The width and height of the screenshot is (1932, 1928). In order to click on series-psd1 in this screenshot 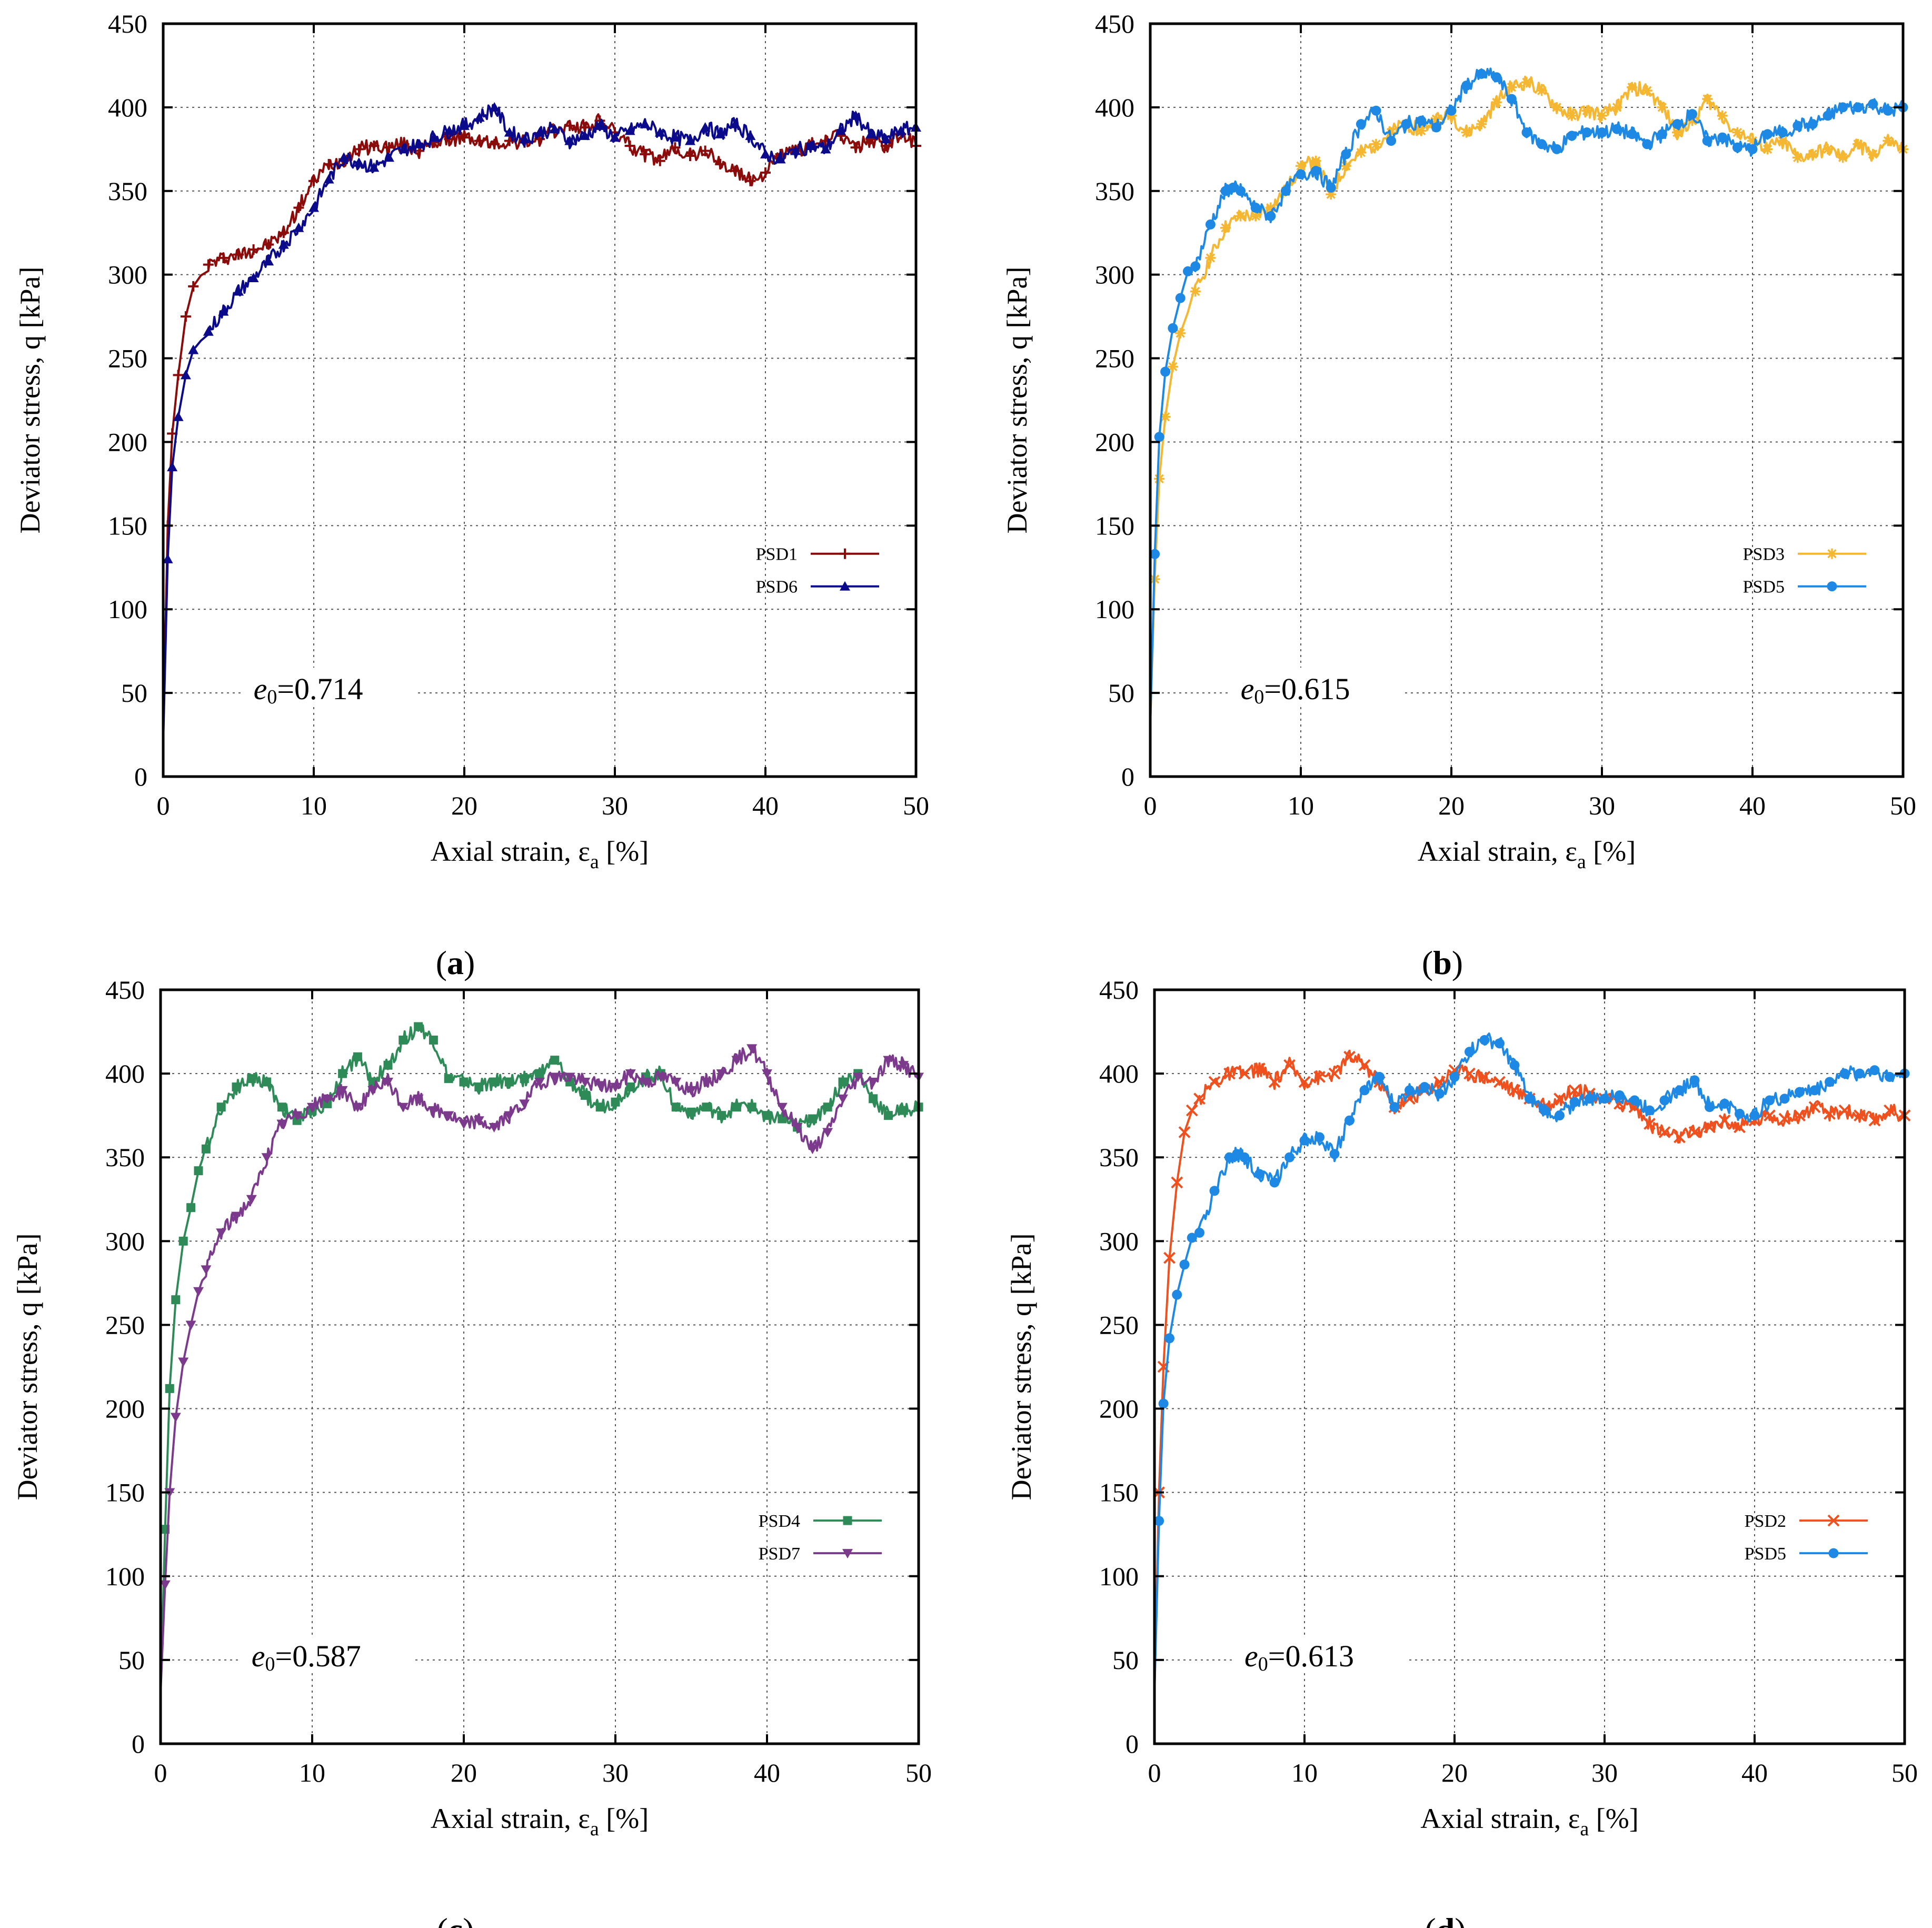, I will do `click(541, 424)`.